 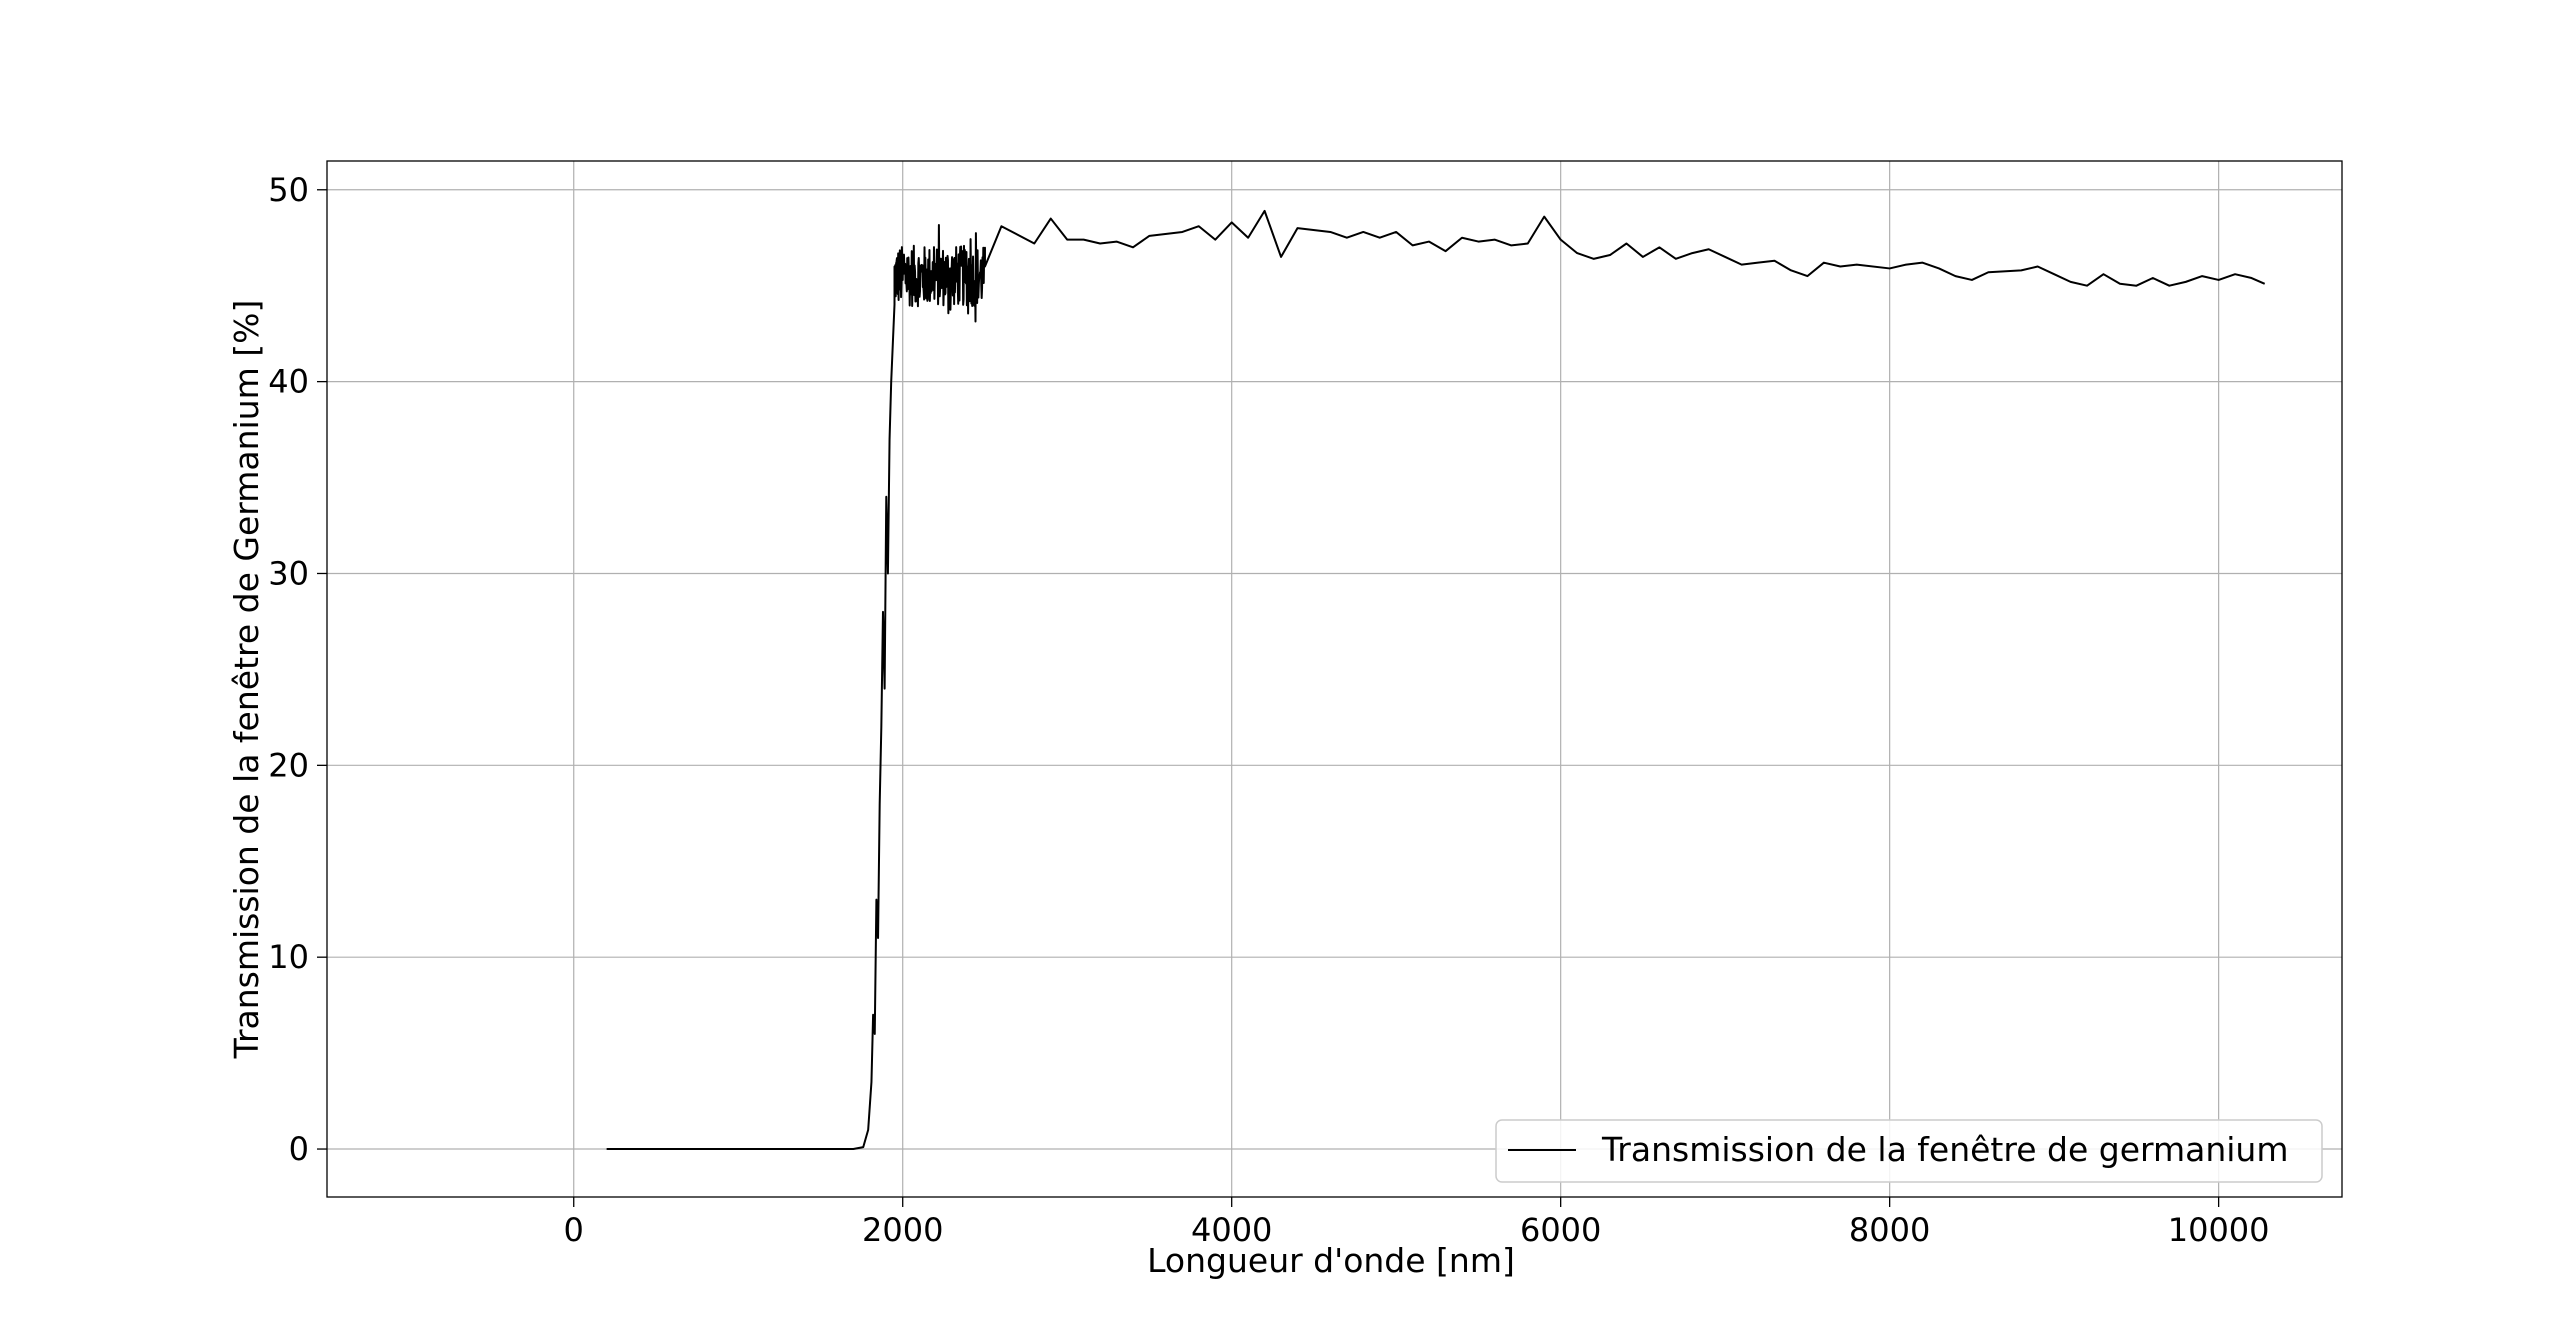 I want to click on y-tick-label: 40, so click(x=288, y=382).